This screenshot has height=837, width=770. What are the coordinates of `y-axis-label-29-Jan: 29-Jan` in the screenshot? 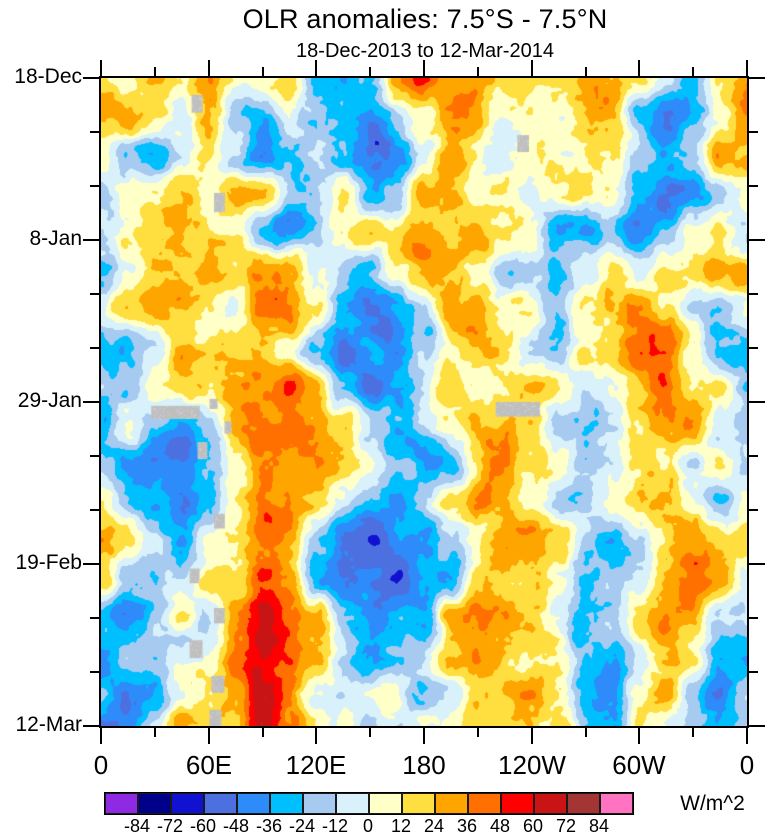 It's located at (49, 400).